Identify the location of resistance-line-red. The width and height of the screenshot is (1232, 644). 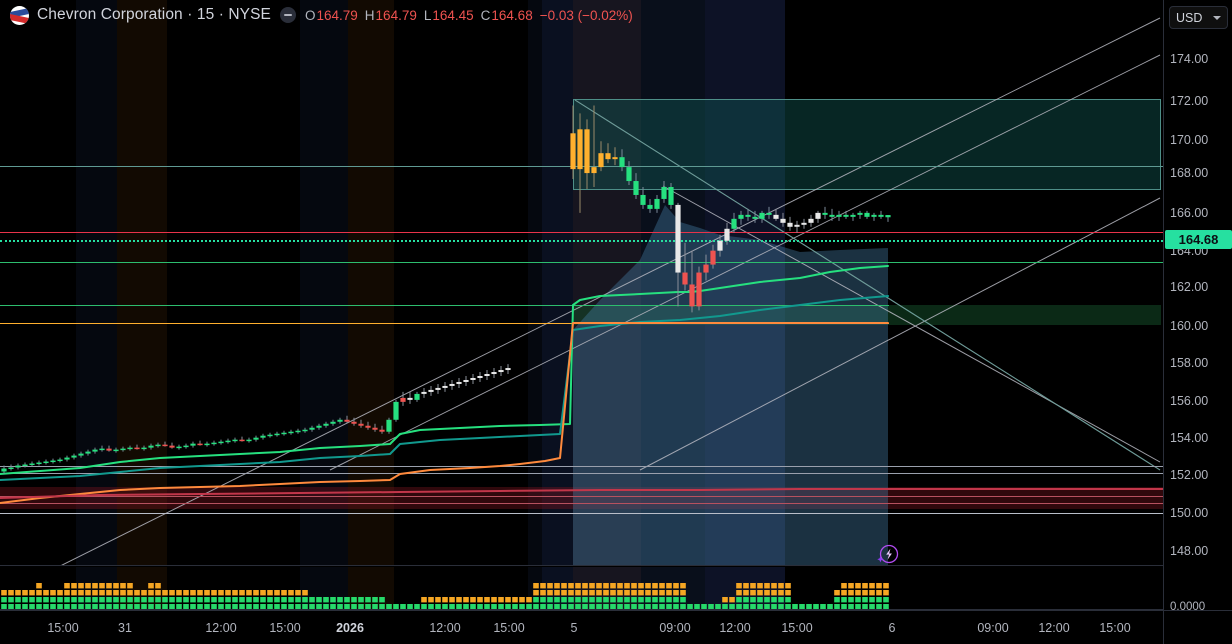
(581, 232).